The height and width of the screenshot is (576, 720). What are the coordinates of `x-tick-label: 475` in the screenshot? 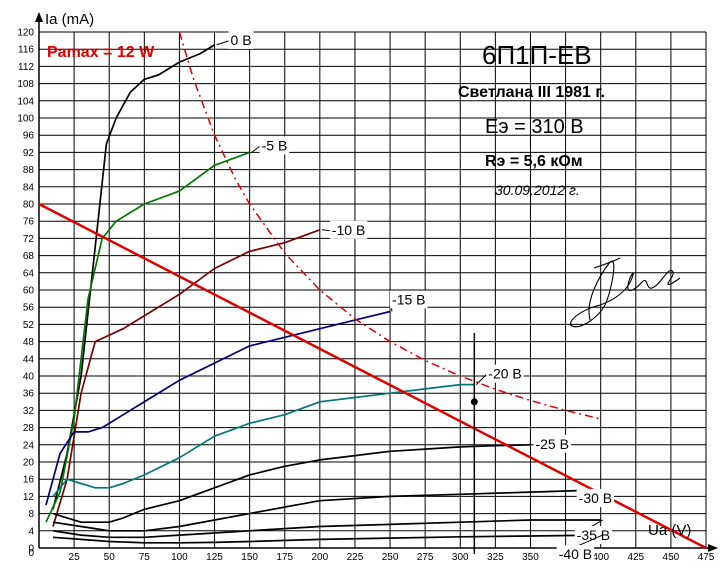 It's located at (706, 557).